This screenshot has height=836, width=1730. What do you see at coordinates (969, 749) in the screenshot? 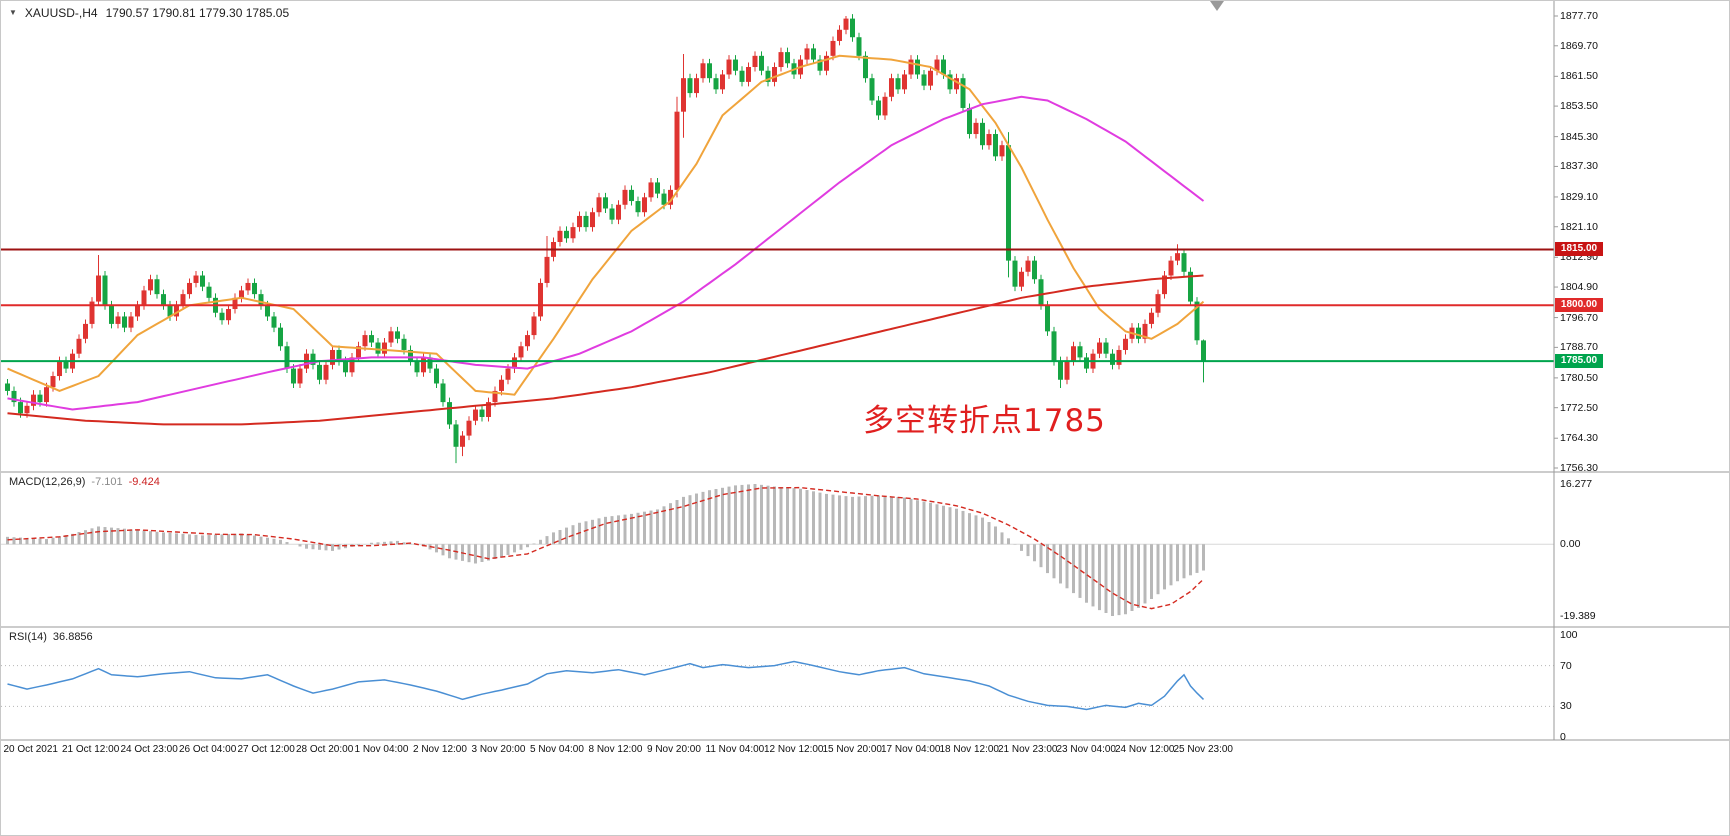
I see `time-axis-label: 18 Nov 12:00` at bounding box center [969, 749].